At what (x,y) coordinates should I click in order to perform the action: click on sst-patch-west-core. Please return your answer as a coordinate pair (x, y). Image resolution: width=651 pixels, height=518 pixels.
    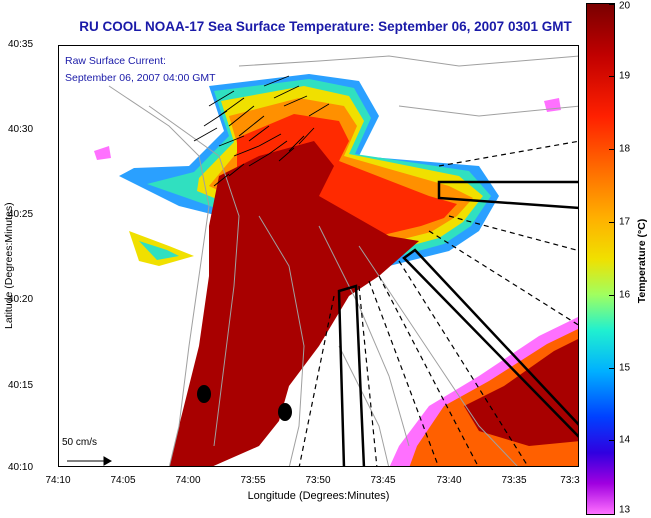
    Looking at the image, I should click on (159, 250).